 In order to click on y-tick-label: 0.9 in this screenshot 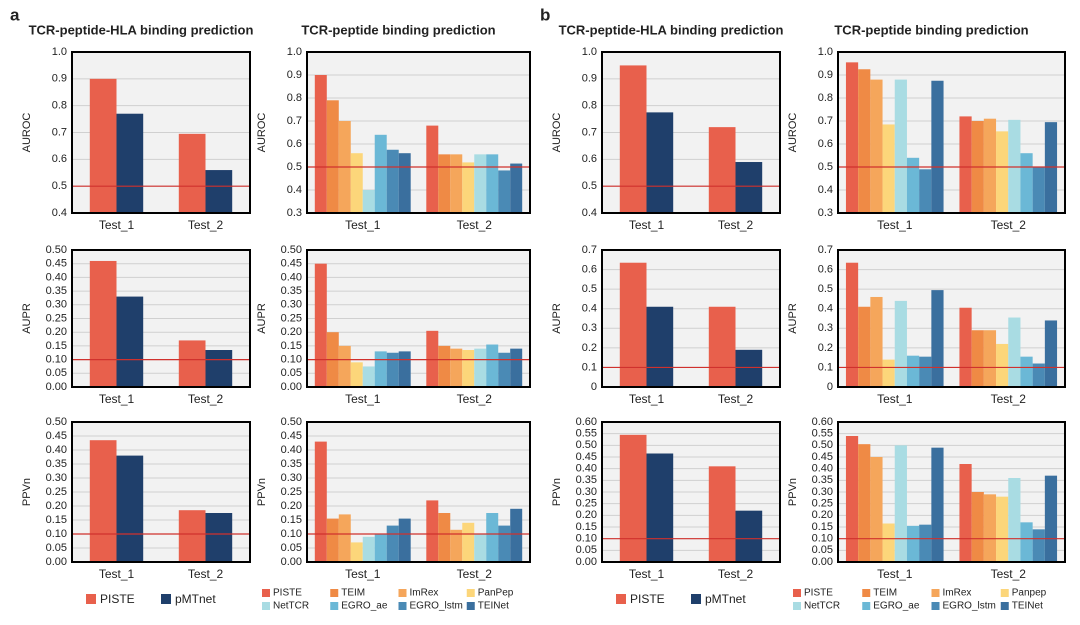, I will do `click(589, 79)`.